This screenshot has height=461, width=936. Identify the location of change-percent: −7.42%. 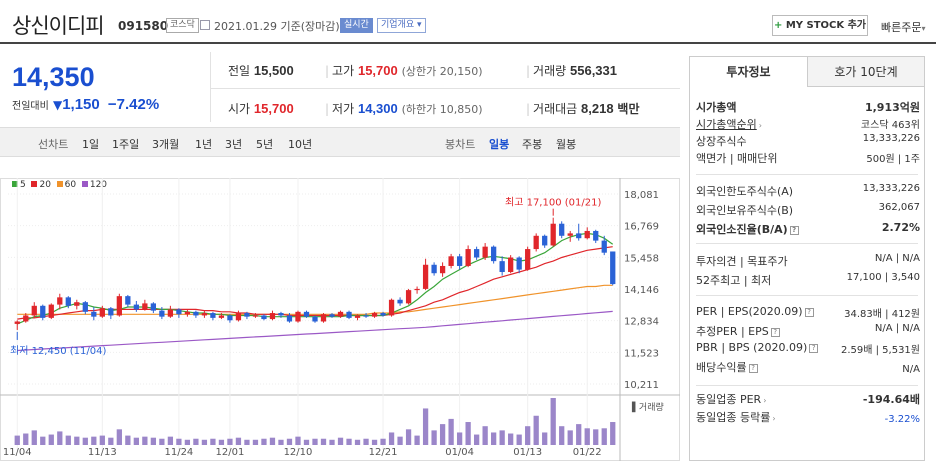
(133, 104).